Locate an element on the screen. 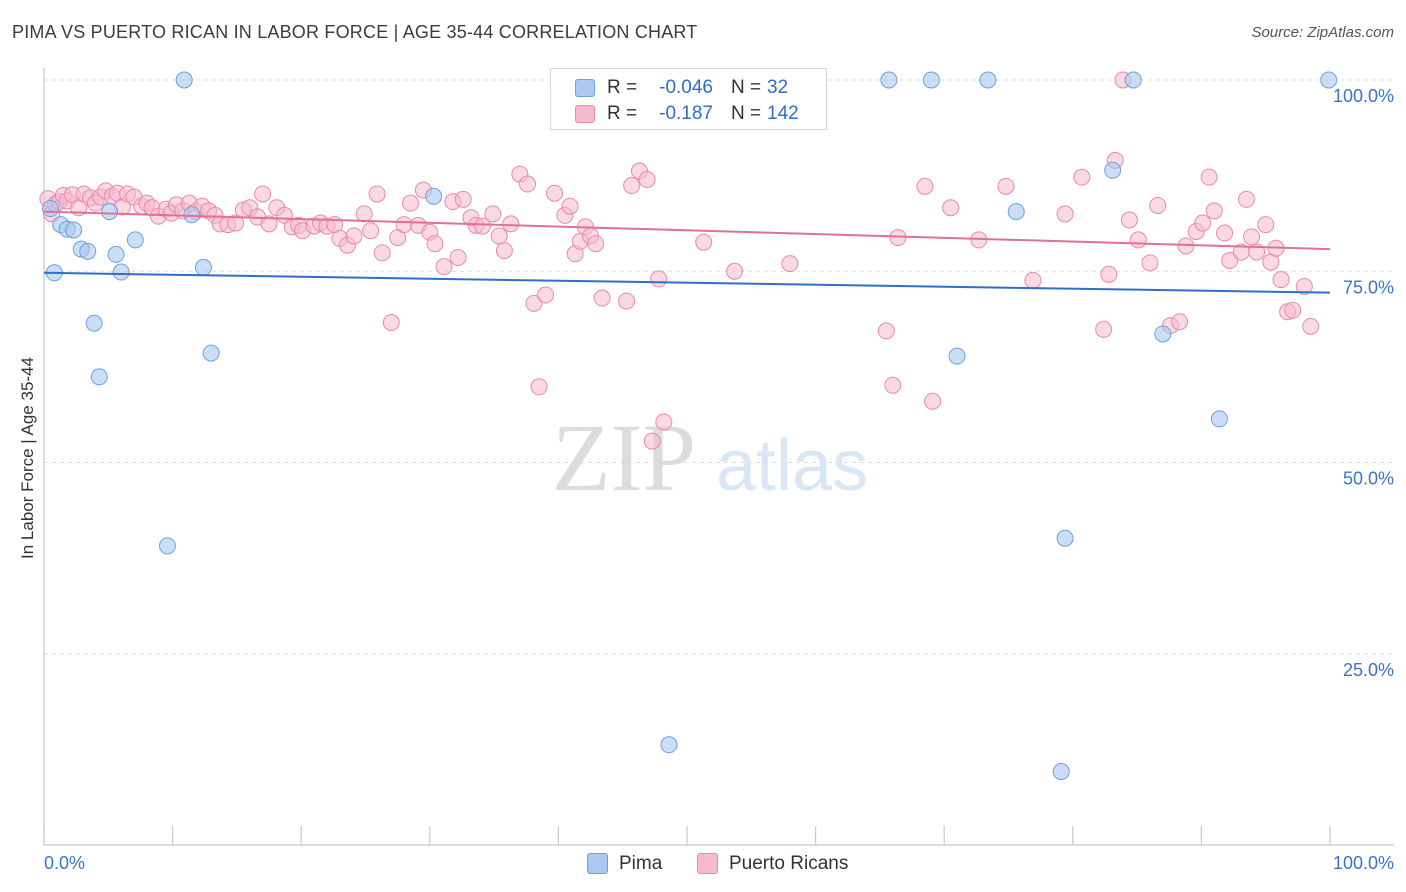 This screenshot has width=1406, height=892. puerto-ricans-trend-line is located at coordinates (687, 230).